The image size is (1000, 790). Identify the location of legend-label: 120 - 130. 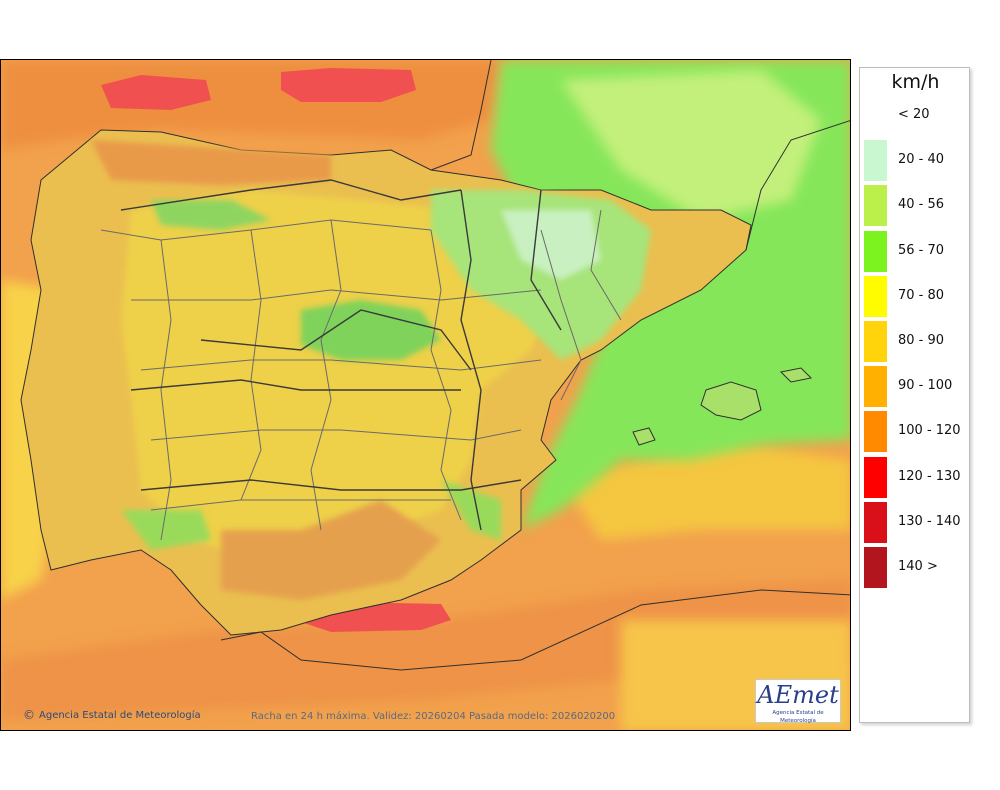
(929, 476).